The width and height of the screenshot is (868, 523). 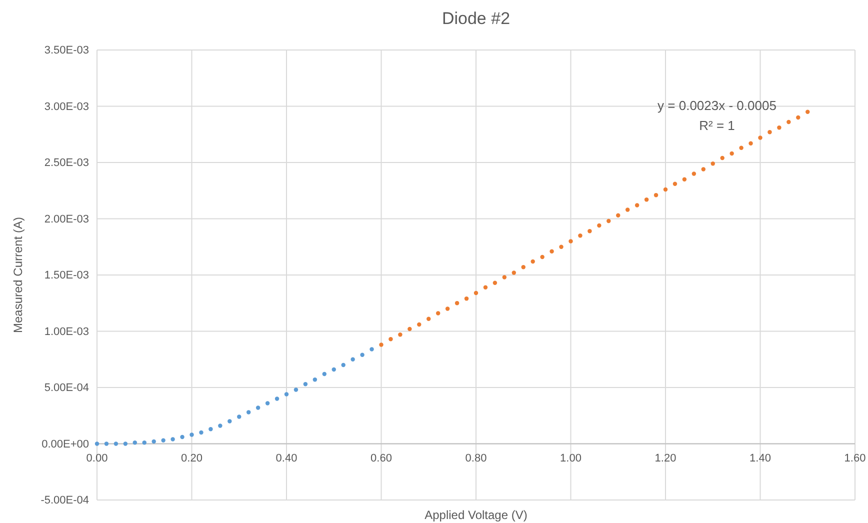 What do you see at coordinates (66, 219) in the screenshot?
I see `y-tick-label: 2.00E-03` at bounding box center [66, 219].